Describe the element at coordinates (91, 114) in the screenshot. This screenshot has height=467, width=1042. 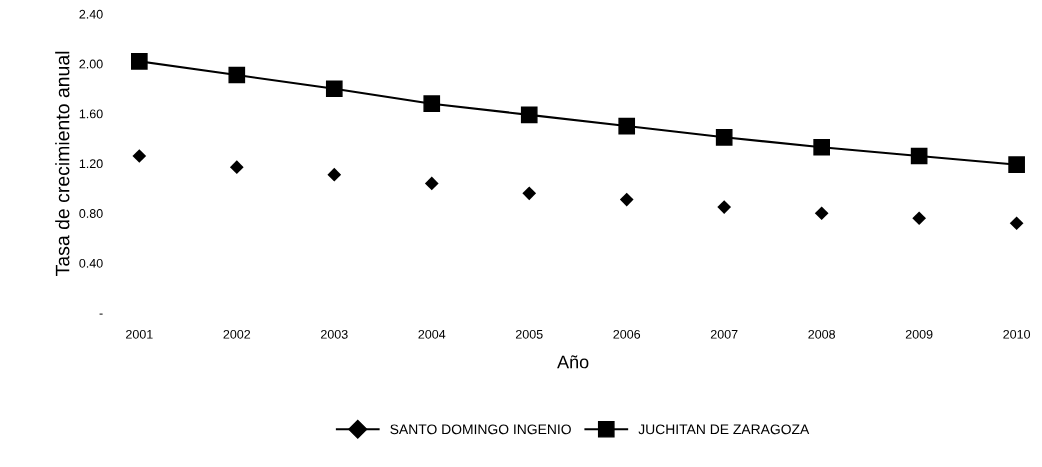
I see `y-tick-label: 1.60` at that location.